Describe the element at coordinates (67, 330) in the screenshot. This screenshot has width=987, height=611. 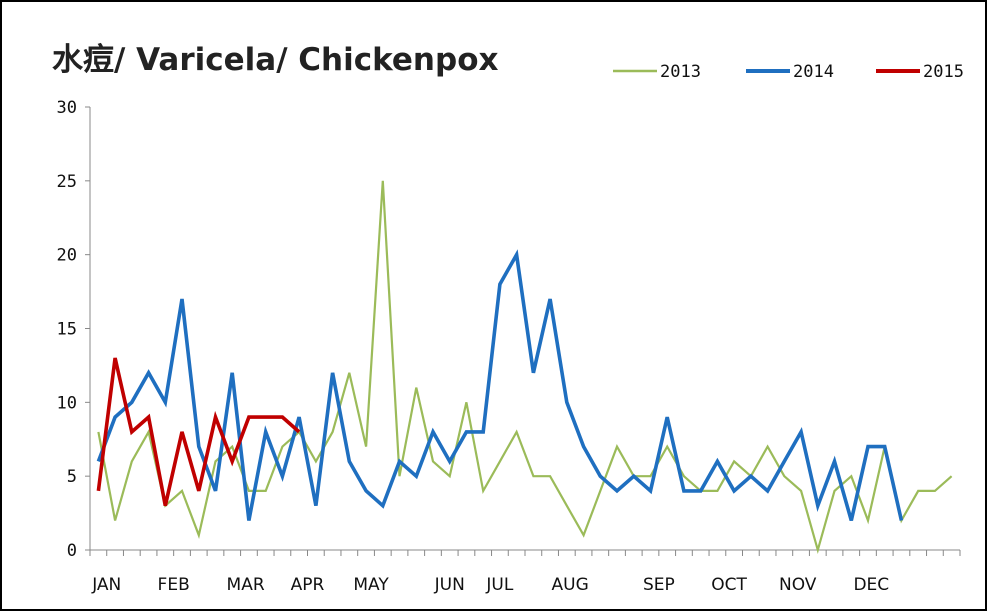
I see `y-tick-label: 15` at that location.